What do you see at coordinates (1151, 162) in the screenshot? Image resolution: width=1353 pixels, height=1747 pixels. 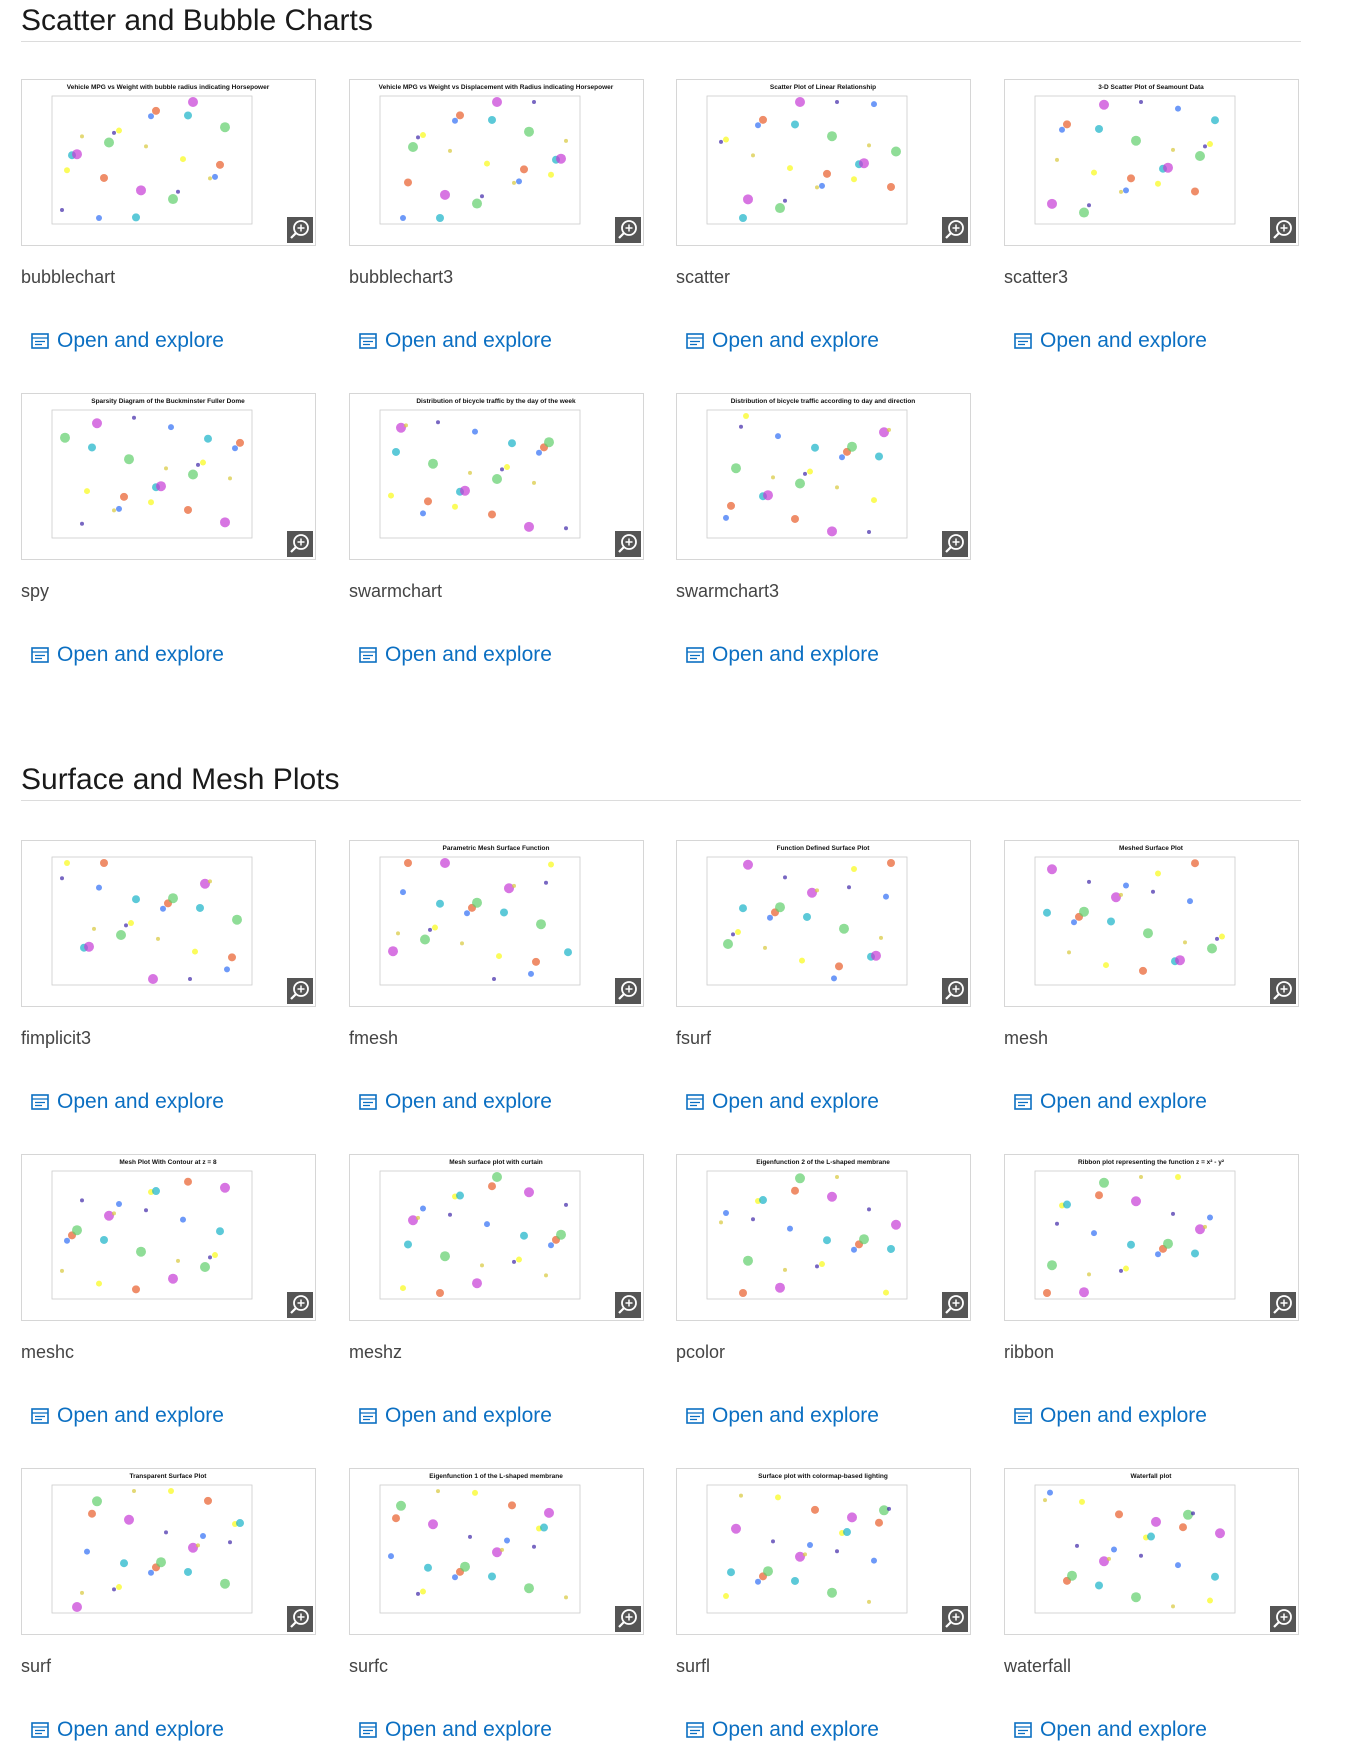 I see `thumbnail: 3-D Scatter Plot of Seamount Data` at bounding box center [1151, 162].